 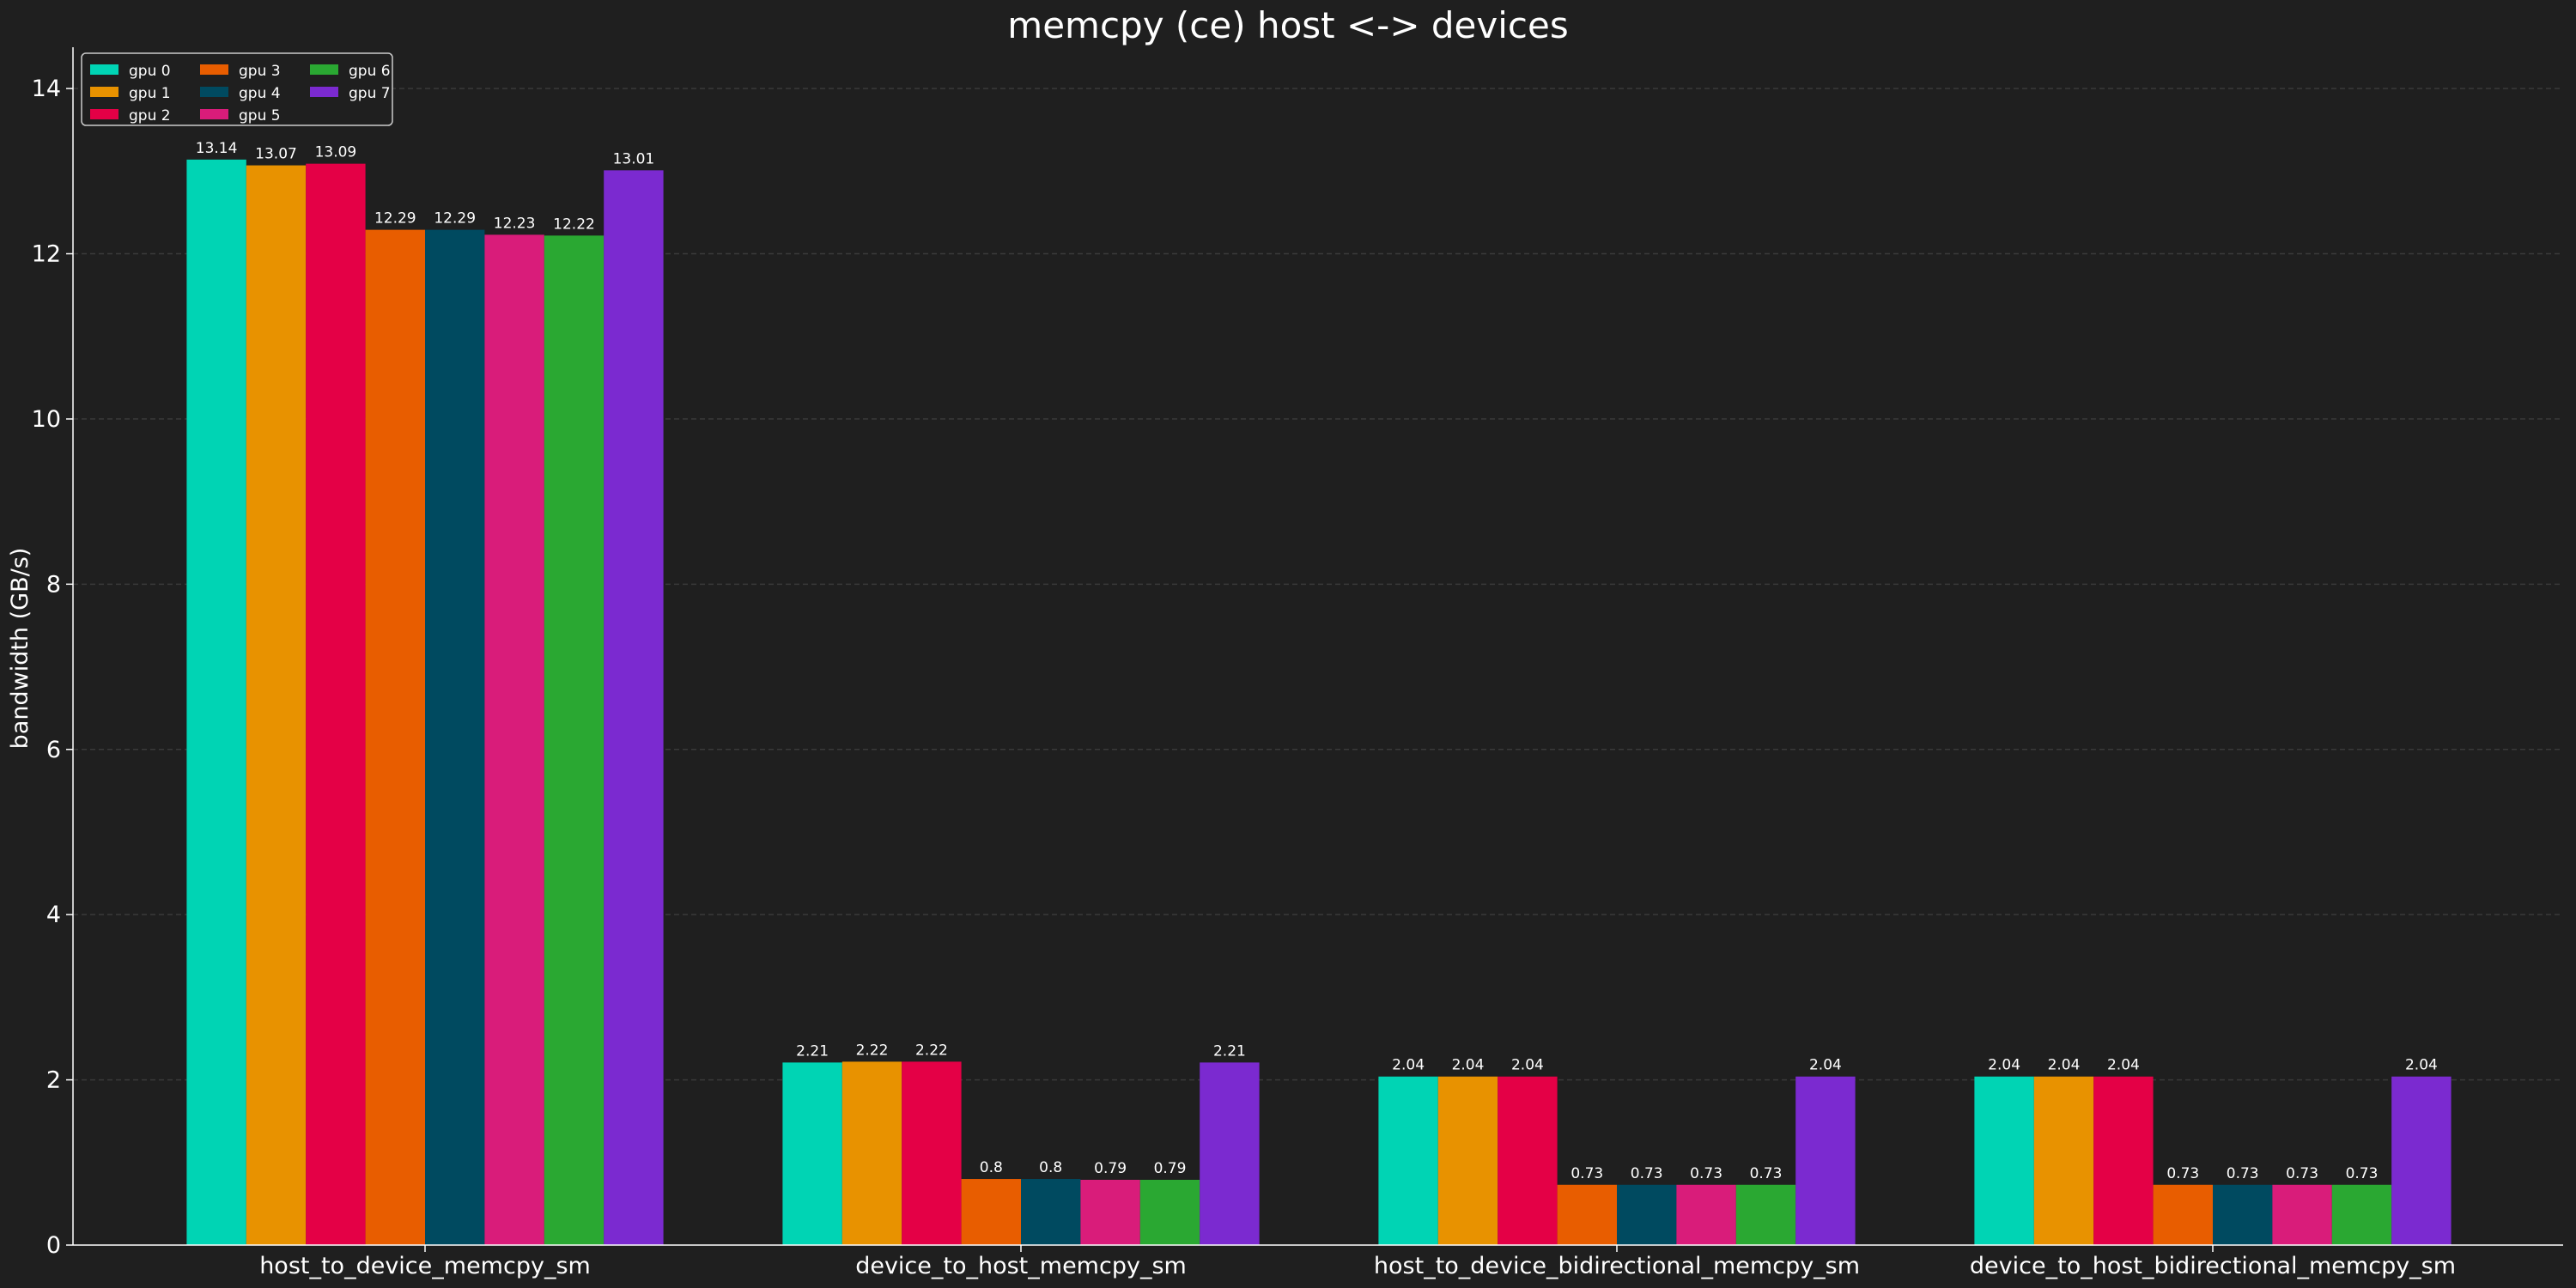 I want to click on legend-entry: gpu 3, so click(x=260, y=71).